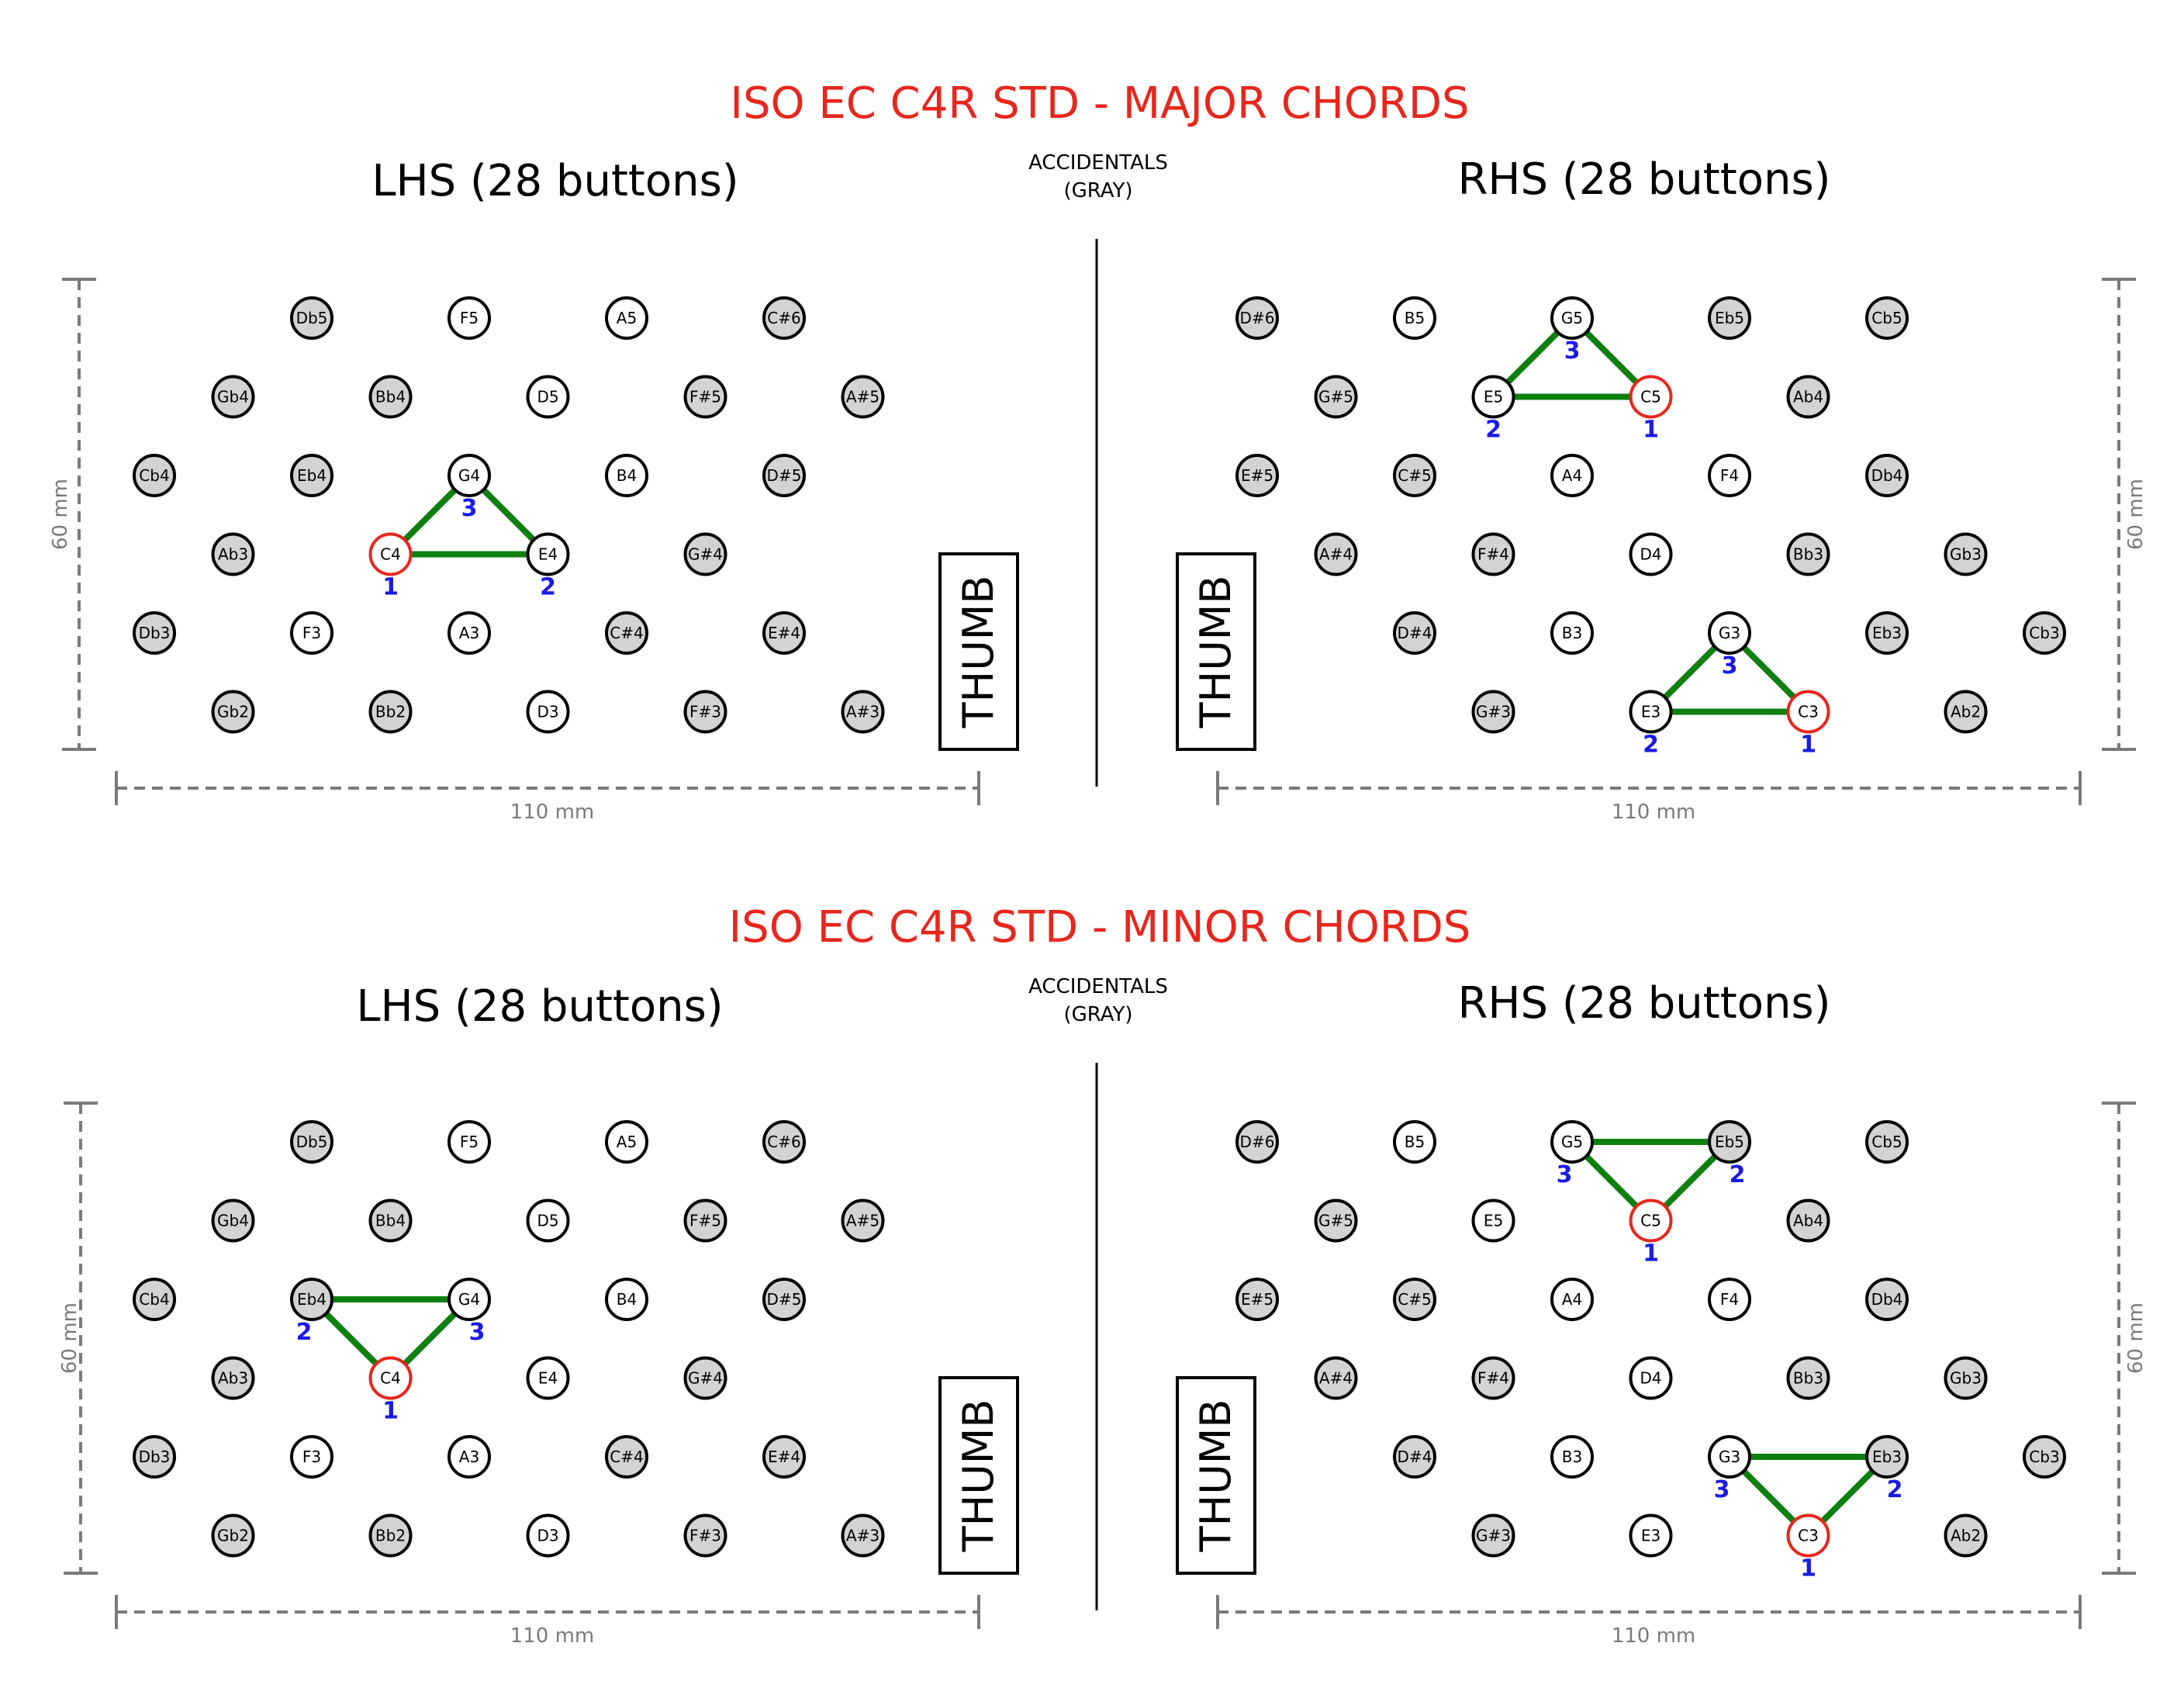 This screenshot has width=2184, height=1688. What do you see at coordinates (1336, 1378) in the screenshot?
I see `button-Asharp4: A#4` at bounding box center [1336, 1378].